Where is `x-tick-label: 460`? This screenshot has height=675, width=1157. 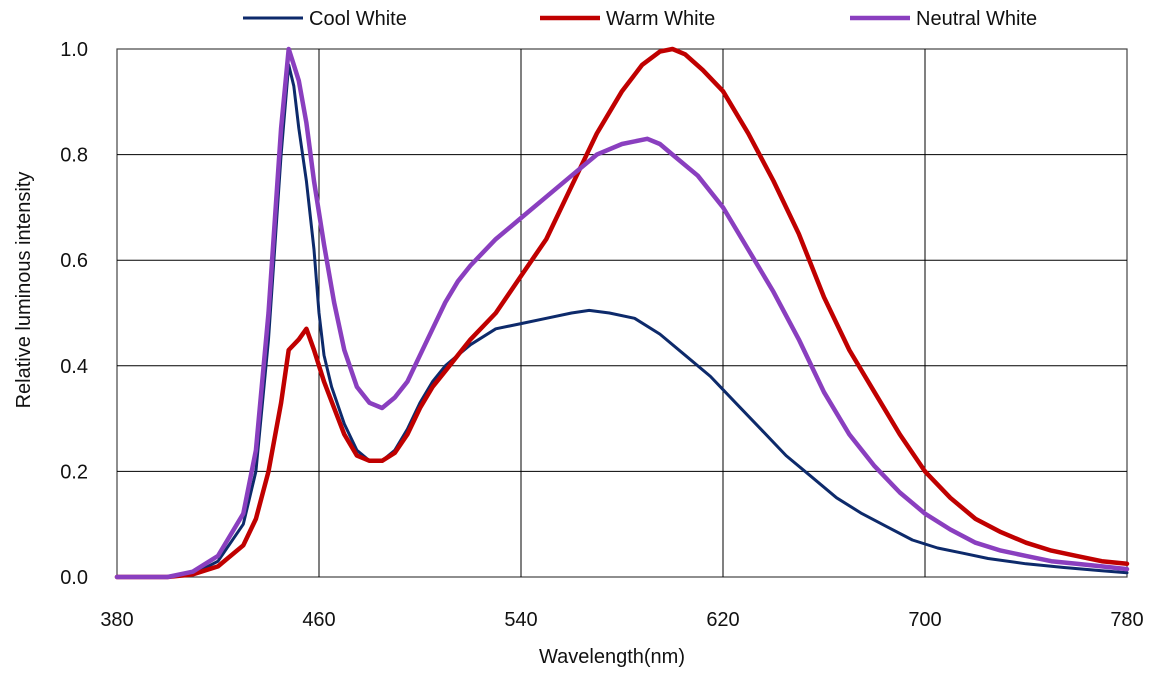
x-tick-label: 460 is located at coordinates (318, 620).